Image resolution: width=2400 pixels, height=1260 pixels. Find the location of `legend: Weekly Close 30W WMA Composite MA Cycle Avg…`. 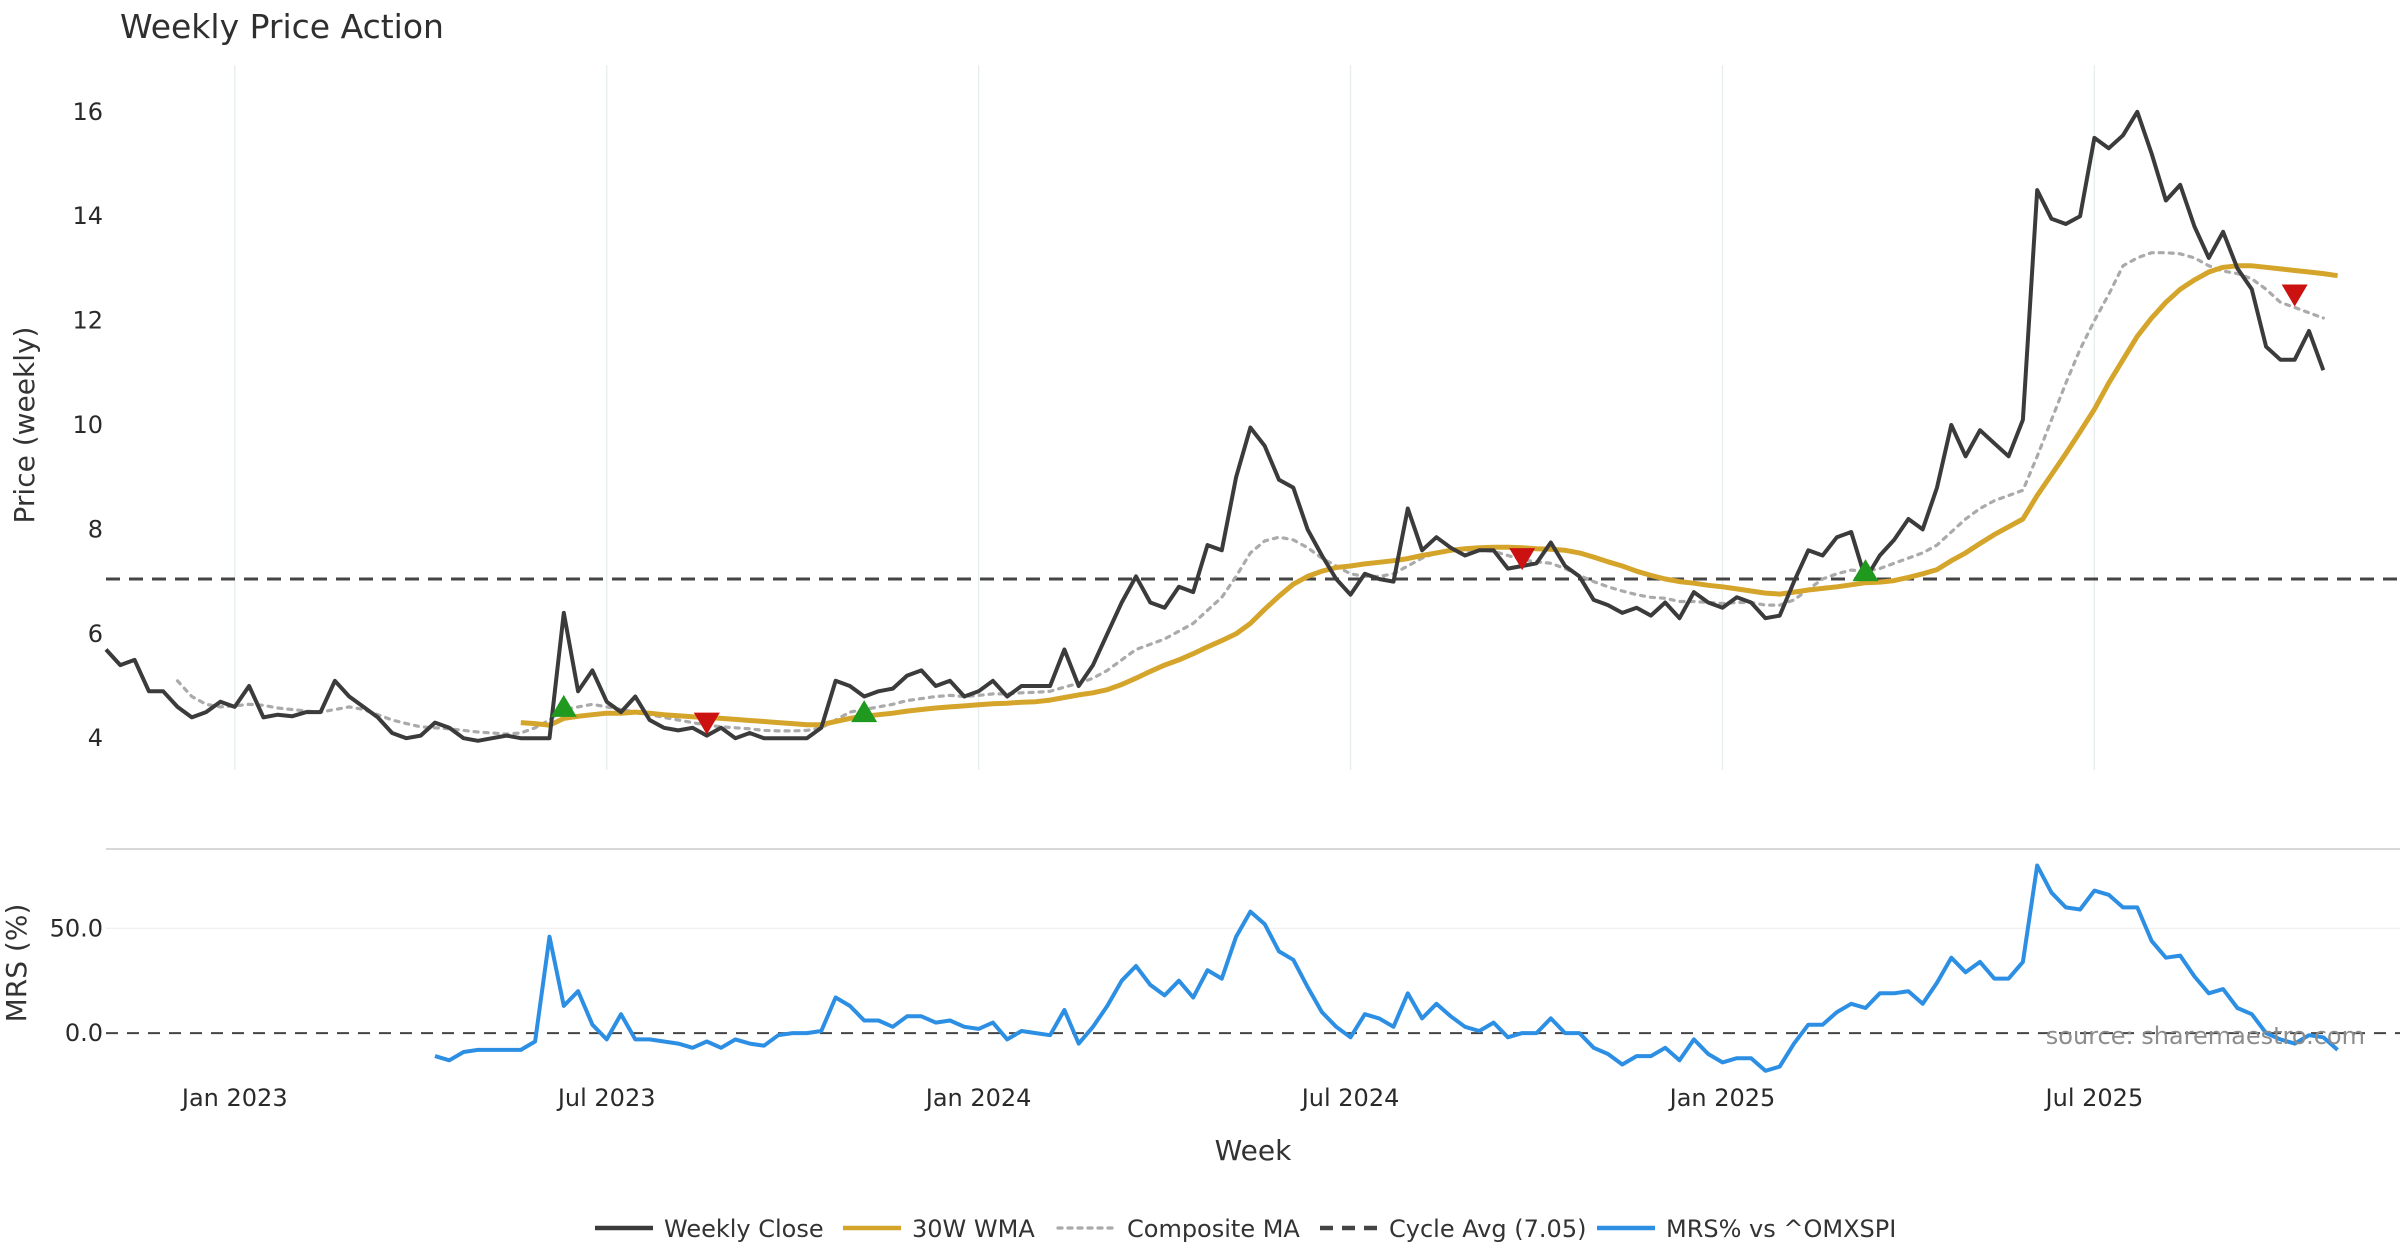

legend: Weekly Close 30W WMA Composite MA Cycle Avg… is located at coordinates (1245, 1229).